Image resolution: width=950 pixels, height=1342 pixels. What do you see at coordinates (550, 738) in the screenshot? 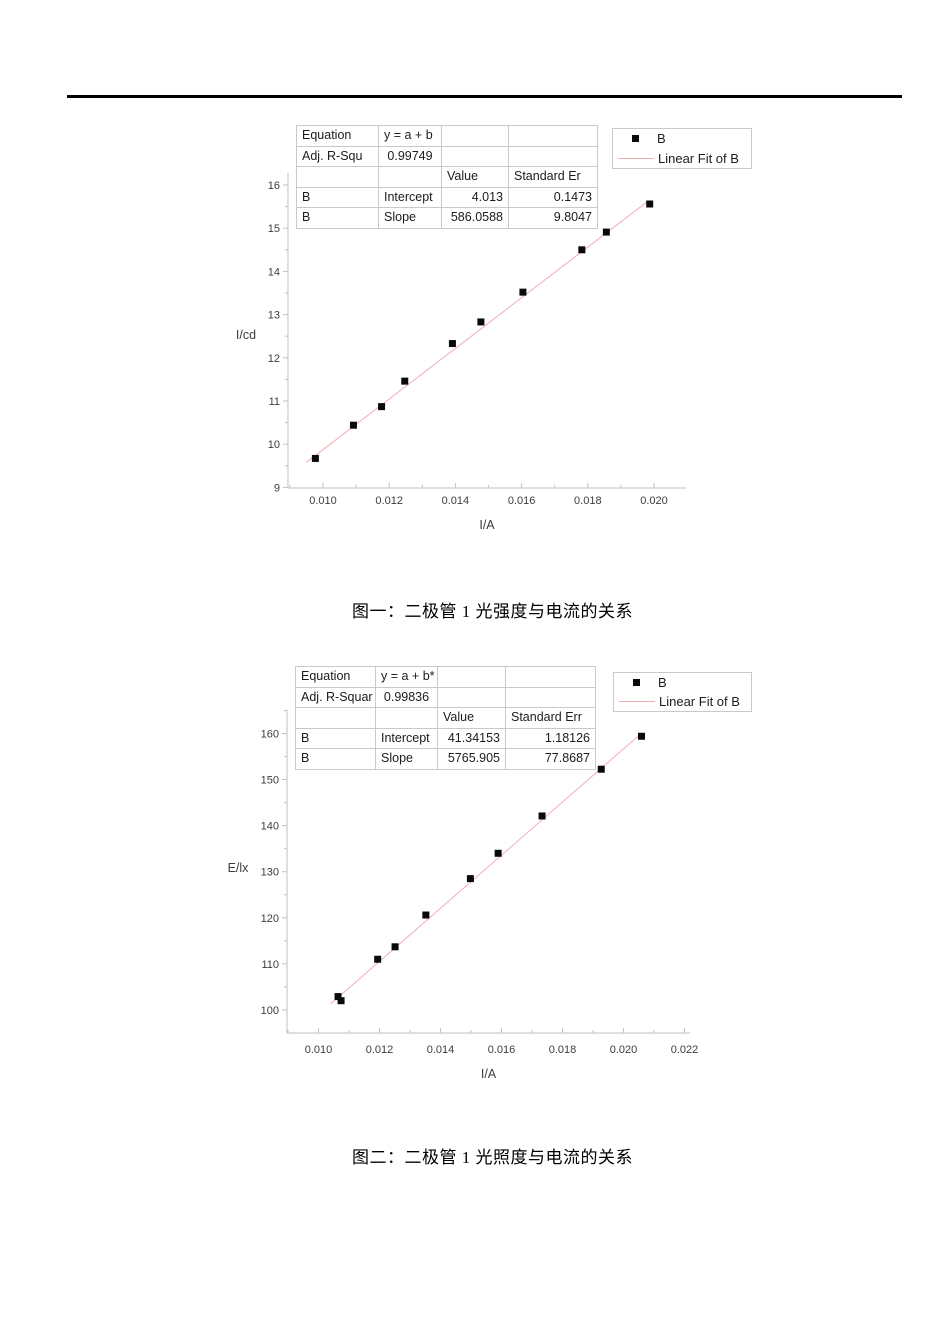
I see `cell: 1.18126` at bounding box center [550, 738].